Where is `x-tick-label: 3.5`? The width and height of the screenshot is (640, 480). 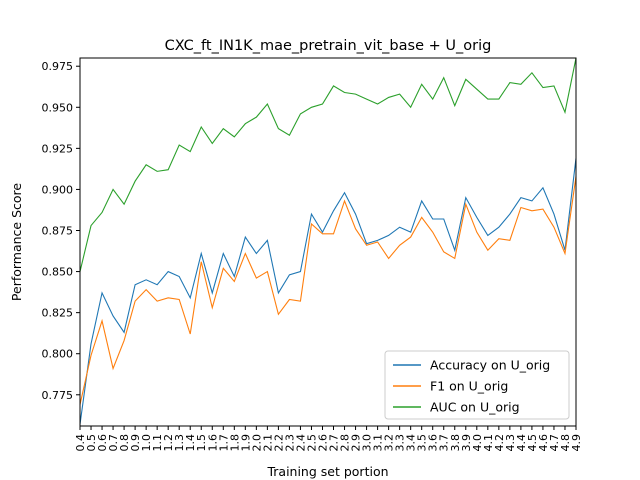 x-tick-label: 3.5 is located at coordinates (422, 443).